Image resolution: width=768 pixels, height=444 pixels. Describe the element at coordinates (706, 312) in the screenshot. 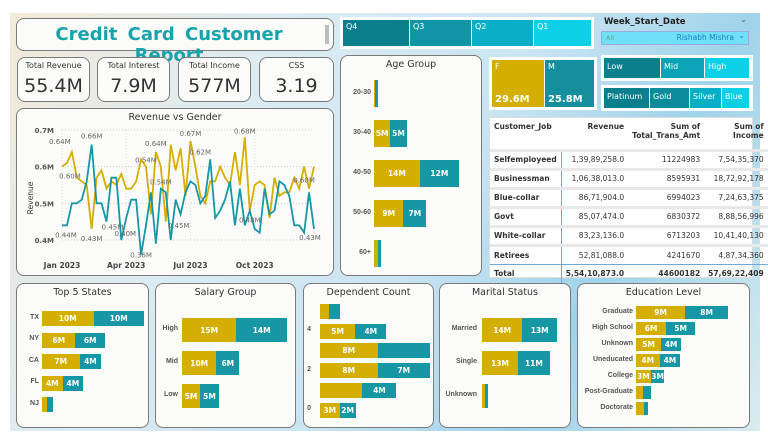

I see `bar-segment-male: 8M` at that location.